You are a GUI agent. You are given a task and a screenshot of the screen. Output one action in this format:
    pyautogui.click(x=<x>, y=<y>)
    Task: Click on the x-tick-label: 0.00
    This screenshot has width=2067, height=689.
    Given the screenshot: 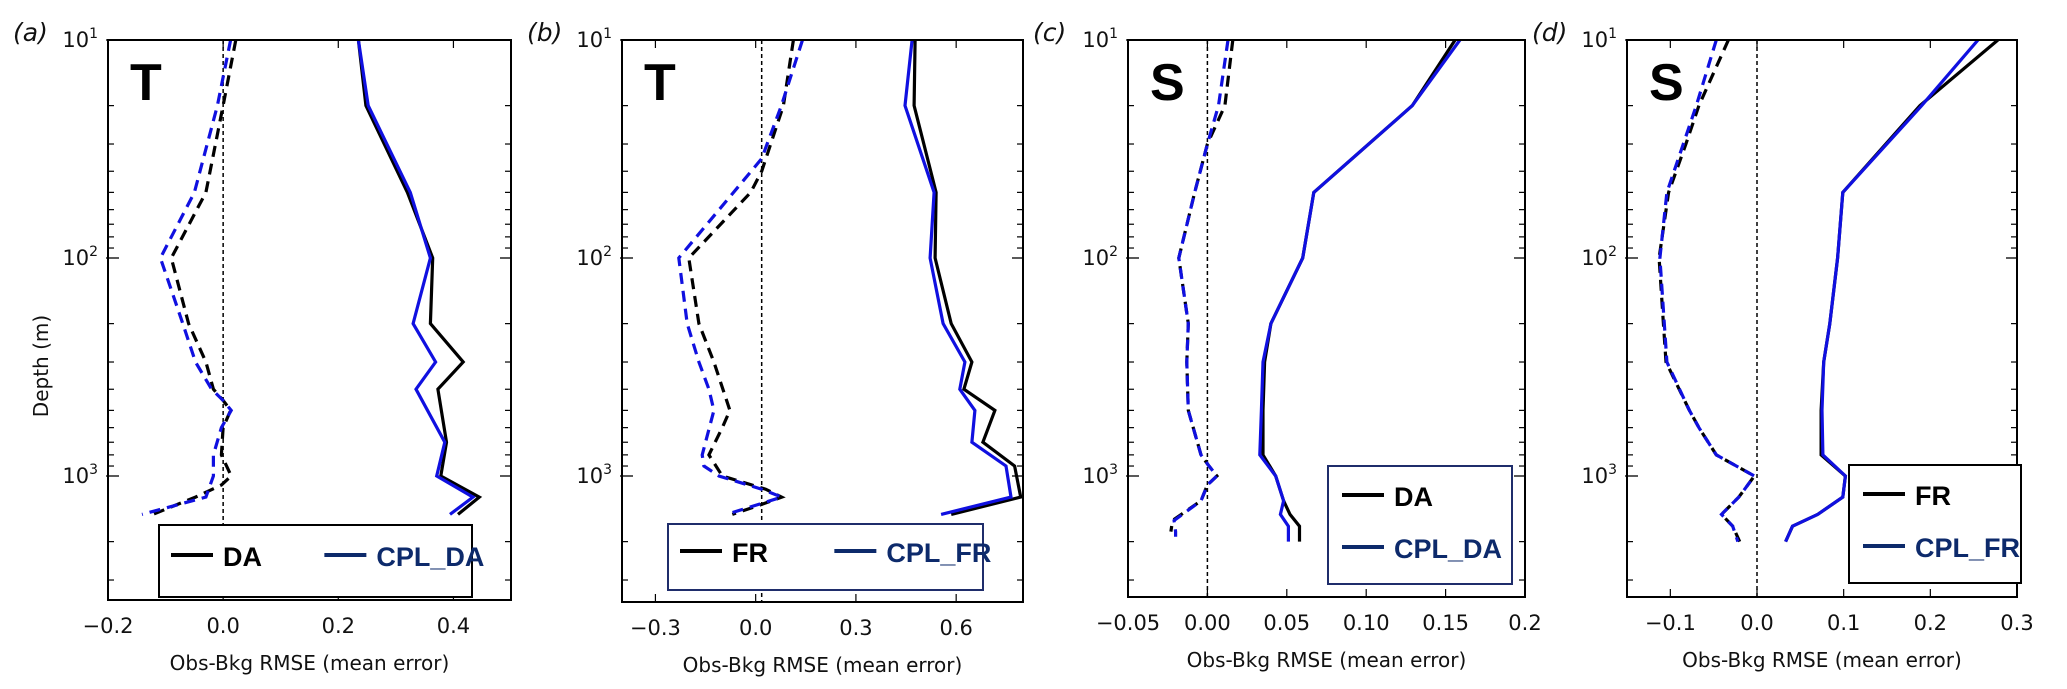 What is the action you would take?
    pyautogui.click(x=1207, y=623)
    